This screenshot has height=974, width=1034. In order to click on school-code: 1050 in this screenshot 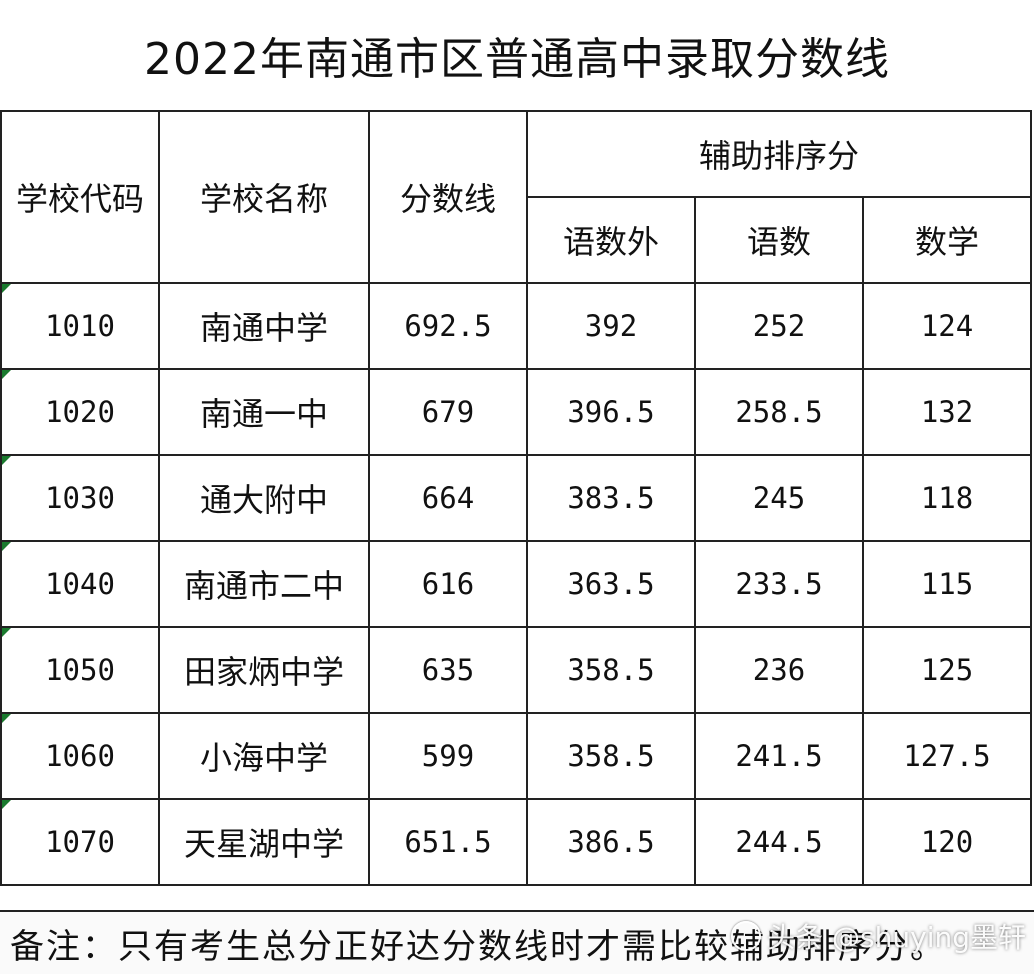, I will do `click(80, 670)`.